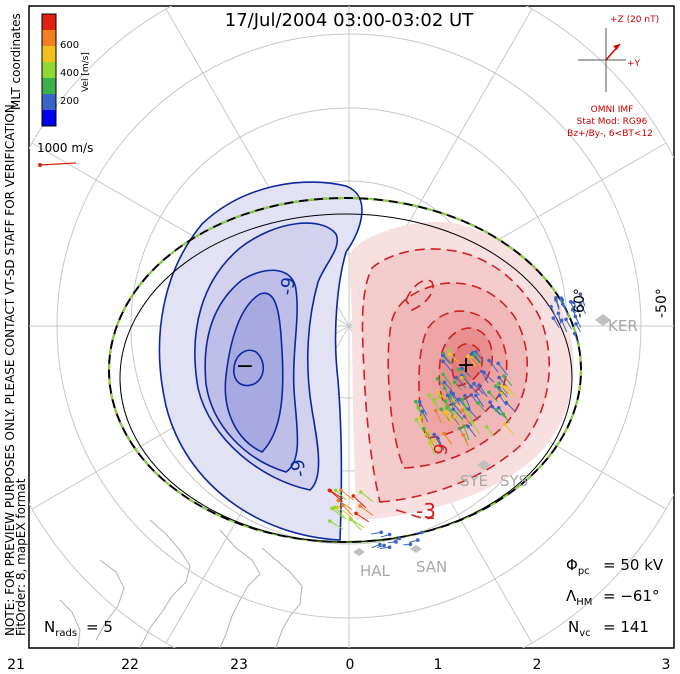  I want to click on svg-text: Nvc, so click(579, 628).